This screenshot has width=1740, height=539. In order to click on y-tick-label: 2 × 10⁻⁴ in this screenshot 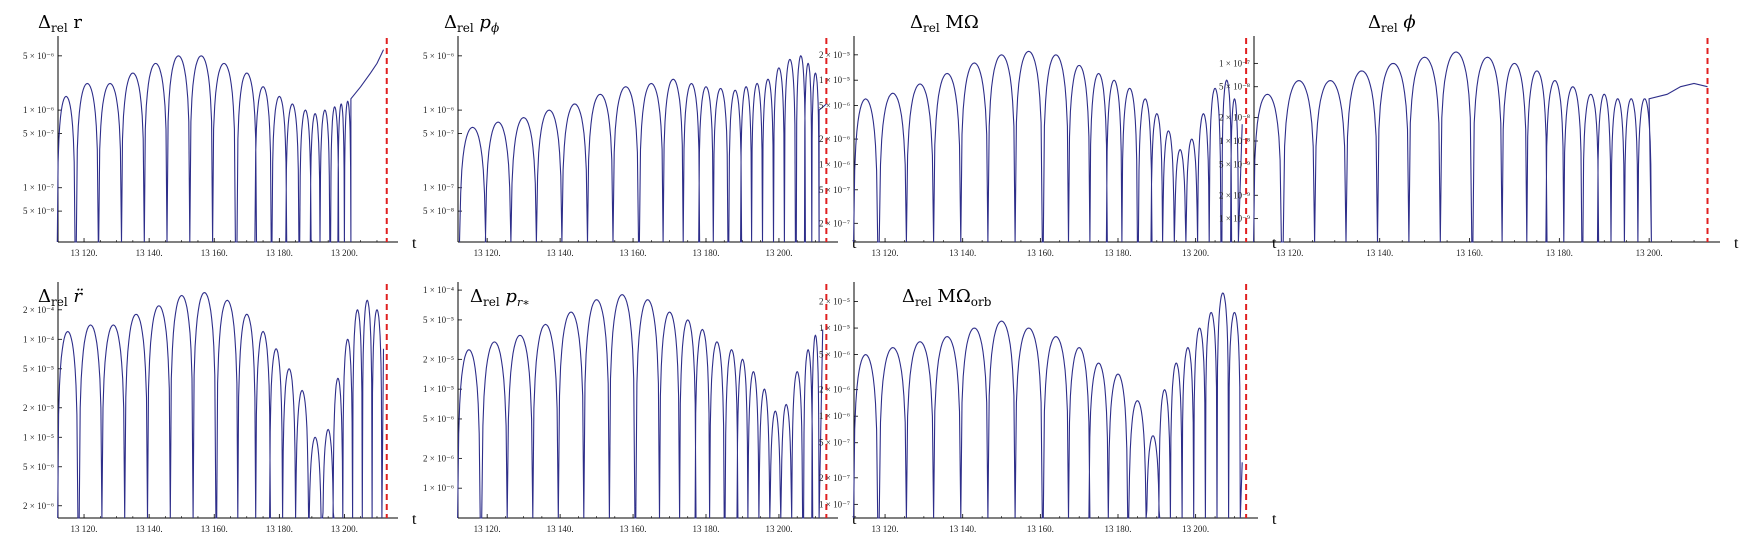, I will do `click(38, 310)`.